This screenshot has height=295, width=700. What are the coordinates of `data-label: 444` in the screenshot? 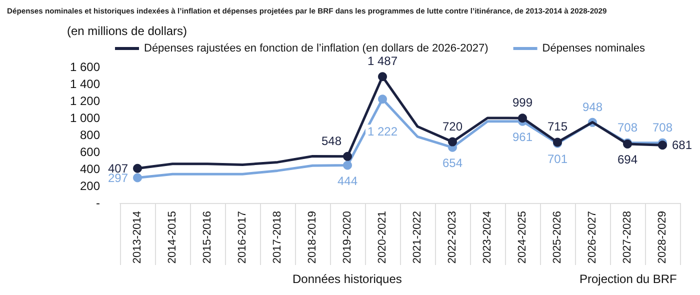 It's located at (347, 181).